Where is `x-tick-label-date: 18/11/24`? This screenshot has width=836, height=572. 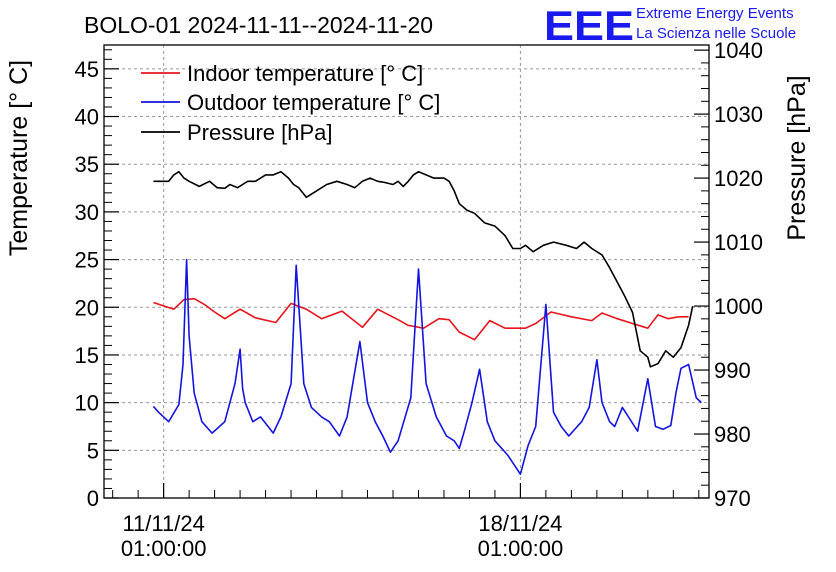 x-tick-label-date: 18/11/24 is located at coordinates (520, 523).